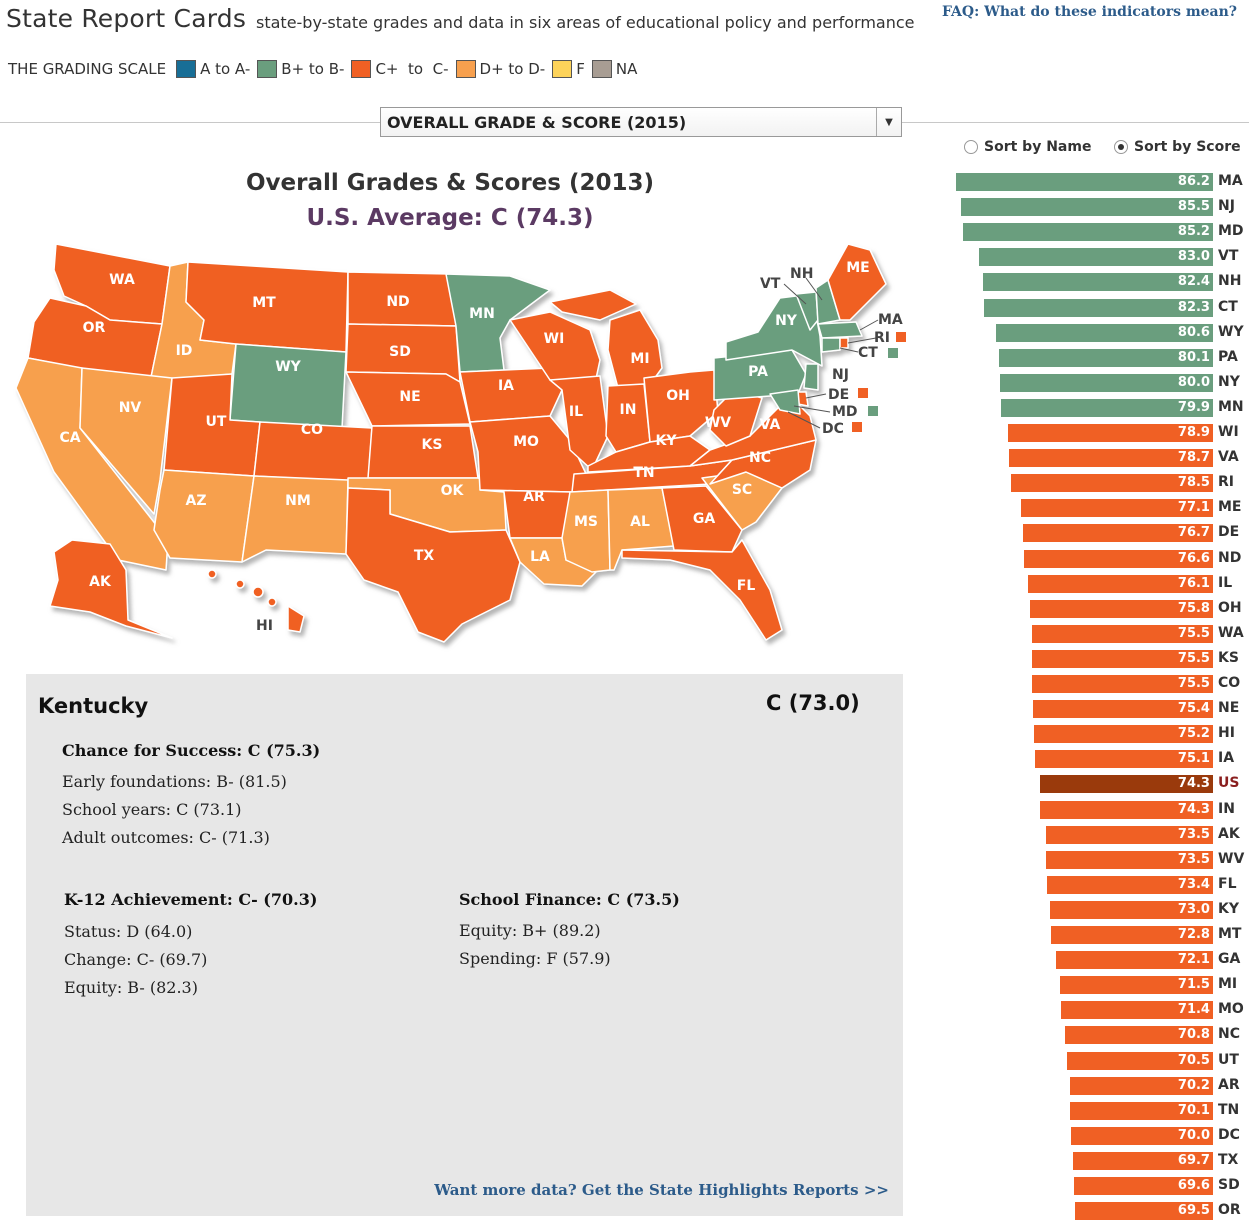  Describe the element at coordinates (1094, 634) in the screenshot. I see `ranking-row-wa: 75.5 WA` at that location.